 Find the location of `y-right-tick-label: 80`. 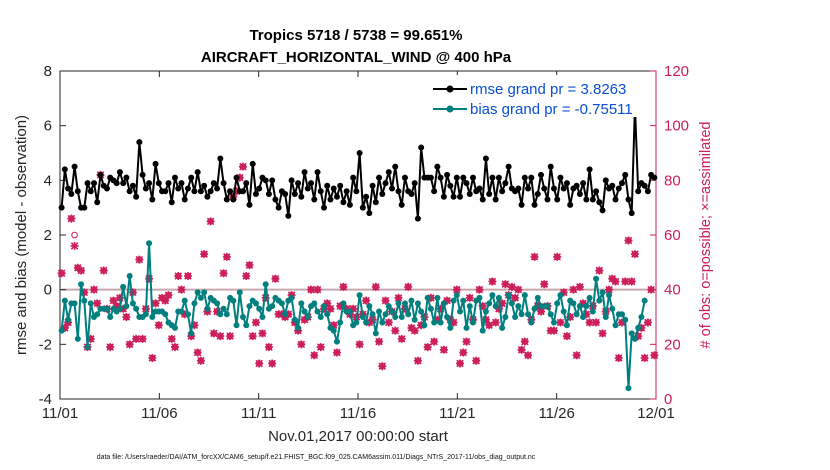

y-right-tick-label: 80 is located at coordinates (672, 180).